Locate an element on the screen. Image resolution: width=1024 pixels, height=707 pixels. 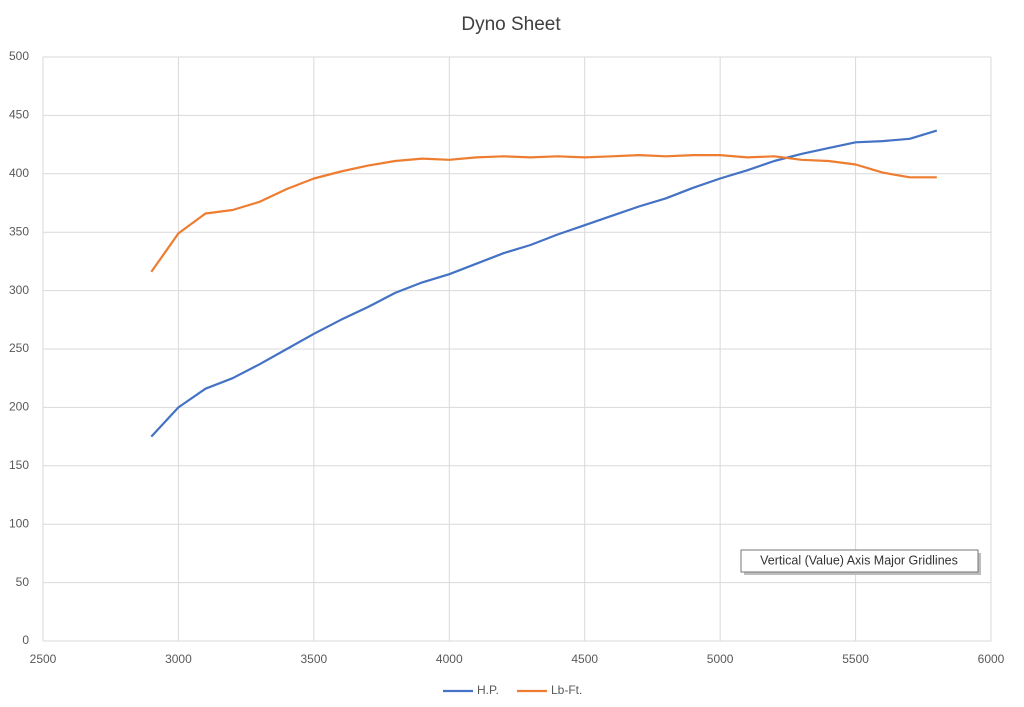
y-tick-label: 400 is located at coordinates (19, 173).